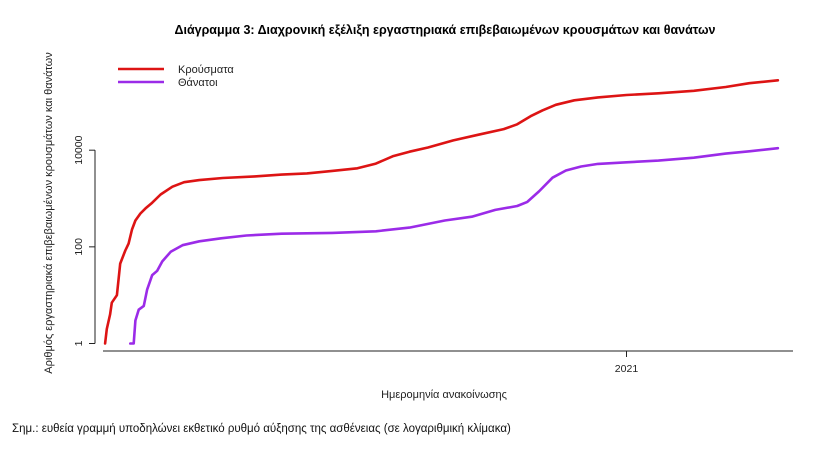  What do you see at coordinates (79, 343) in the screenshot?
I see `y-tick-label: 1` at bounding box center [79, 343].